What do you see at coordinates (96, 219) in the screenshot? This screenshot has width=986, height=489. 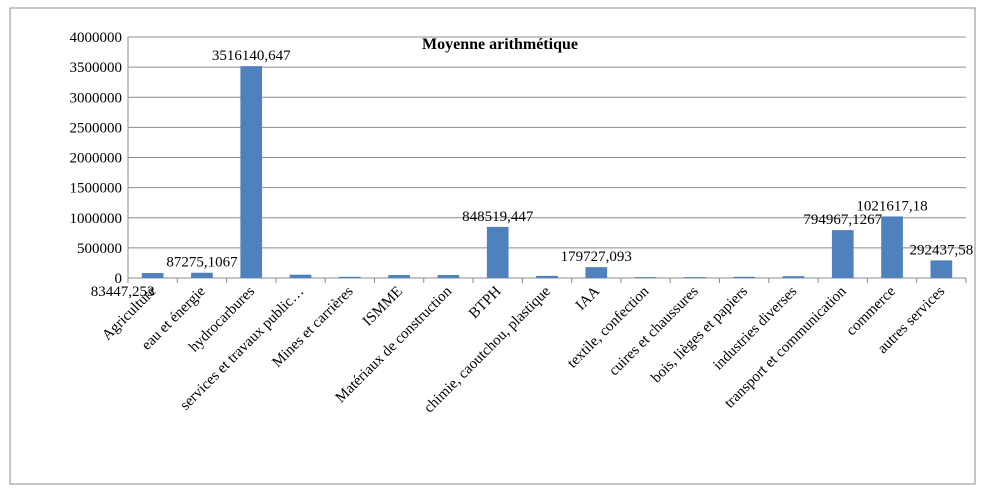 I see `y-tick-label: 1000000` at bounding box center [96, 219].